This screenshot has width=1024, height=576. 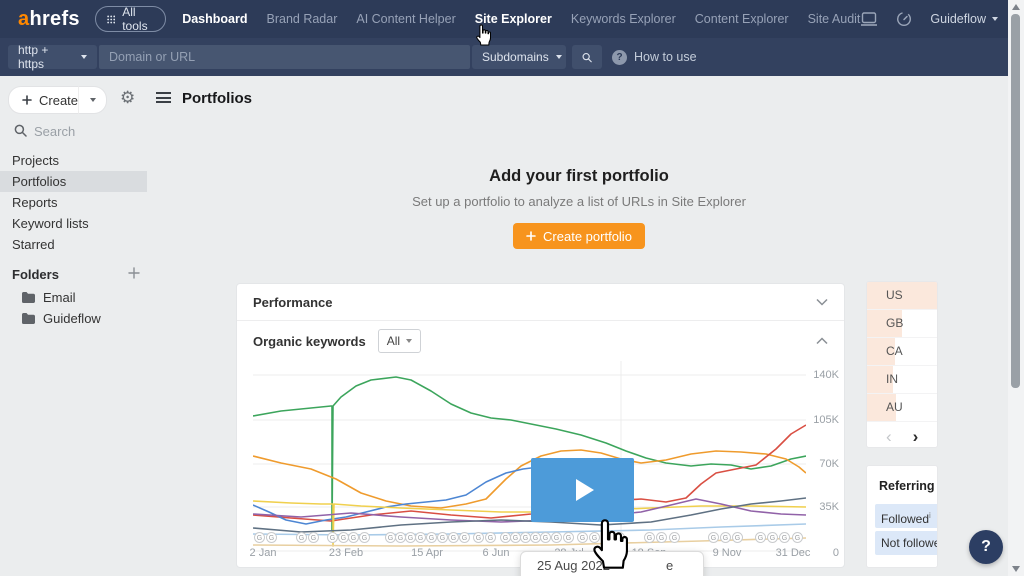 I want to click on referring-row-followed: Followedi, so click(x=906, y=516).